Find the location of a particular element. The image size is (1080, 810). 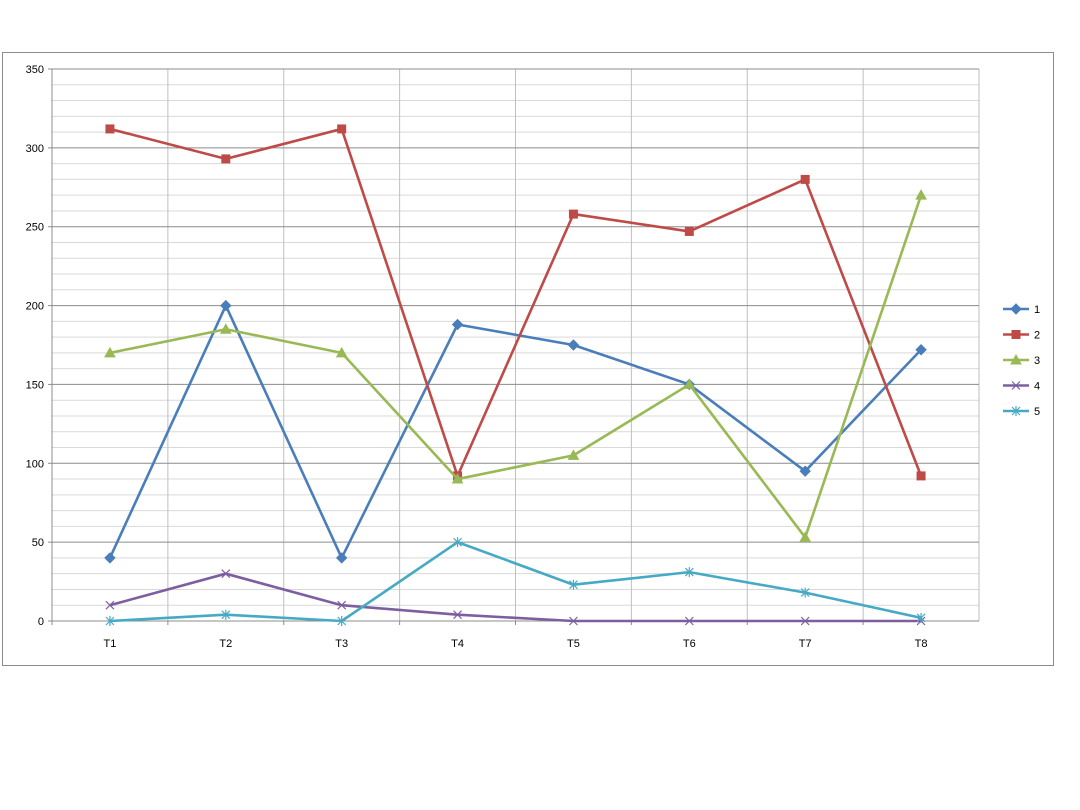

legend-label: 4 is located at coordinates (1037, 387).